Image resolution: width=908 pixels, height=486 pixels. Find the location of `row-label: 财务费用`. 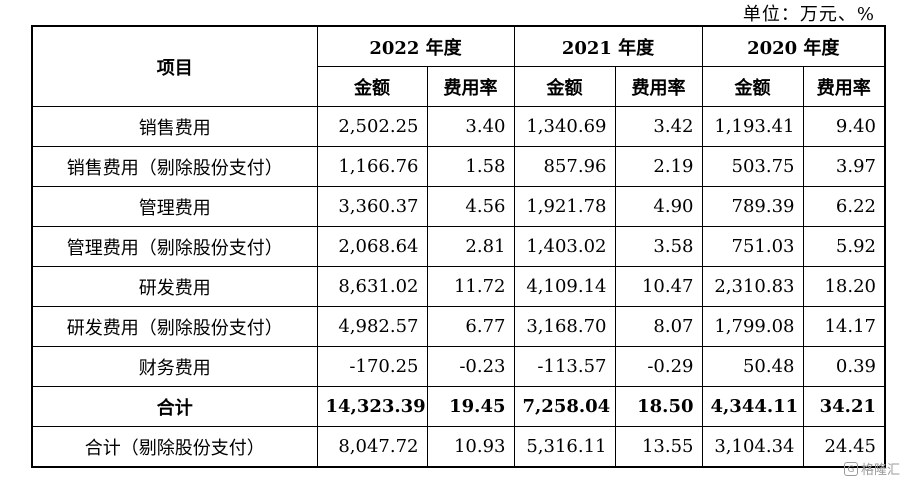

row-label: 财务费用 is located at coordinates (174, 366).